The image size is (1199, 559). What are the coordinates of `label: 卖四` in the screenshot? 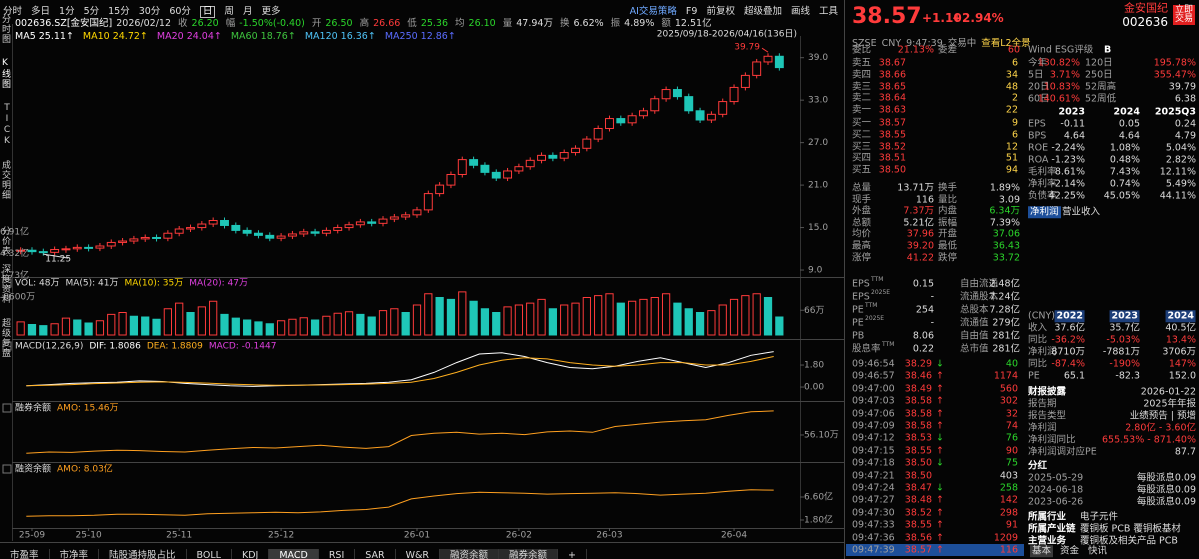 It's located at (862, 75).